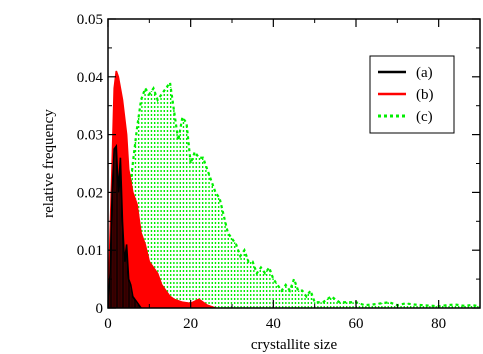  I want to click on y-axis-label: relative frequency, so click(49, 163).